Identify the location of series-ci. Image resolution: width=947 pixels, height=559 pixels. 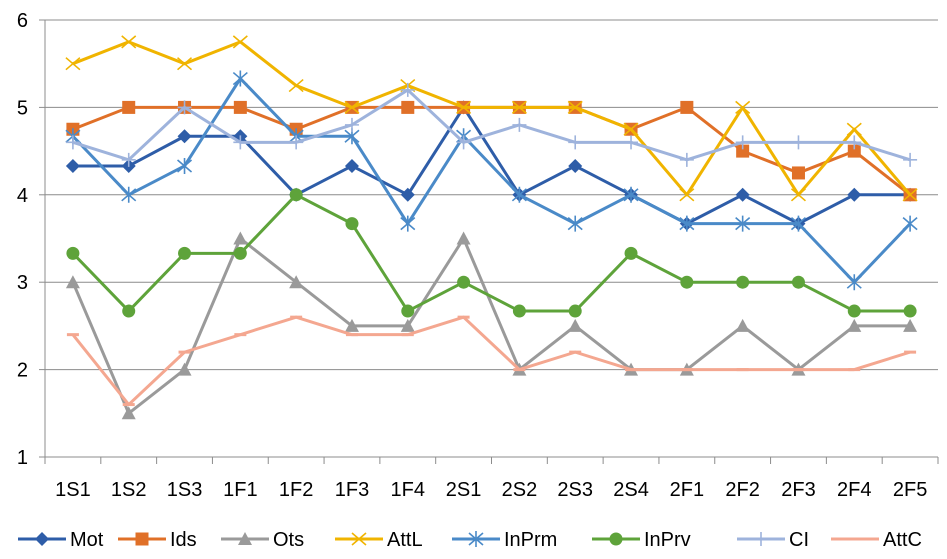
(491, 124).